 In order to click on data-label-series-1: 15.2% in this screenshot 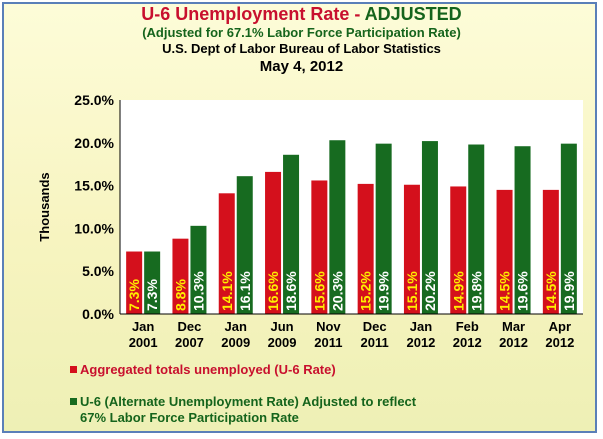, I will do `click(366, 291)`.